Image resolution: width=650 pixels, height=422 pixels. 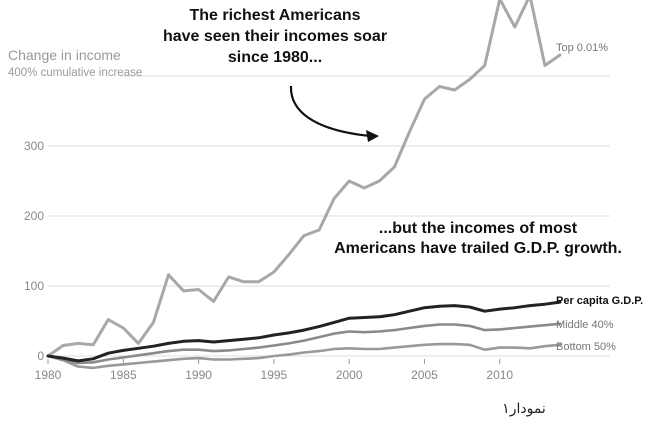 I want to click on series-label: Top 0.01%, so click(x=582, y=48).